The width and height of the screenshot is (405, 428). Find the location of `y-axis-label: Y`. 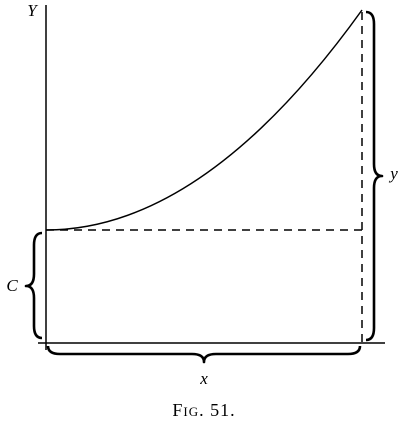

y-axis-label: Y is located at coordinates (32, 10).